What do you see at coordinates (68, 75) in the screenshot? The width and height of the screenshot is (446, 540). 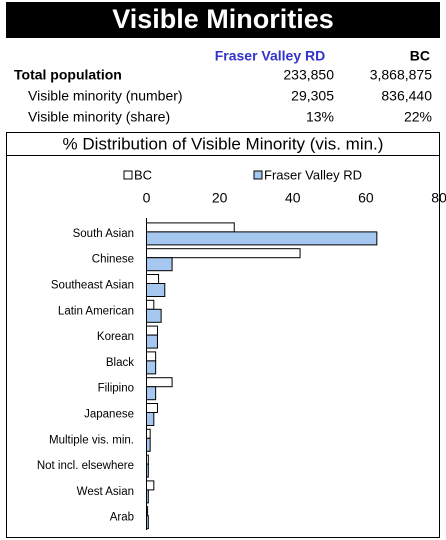 I see `row-label: Total population` at bounding box center [68, 75].